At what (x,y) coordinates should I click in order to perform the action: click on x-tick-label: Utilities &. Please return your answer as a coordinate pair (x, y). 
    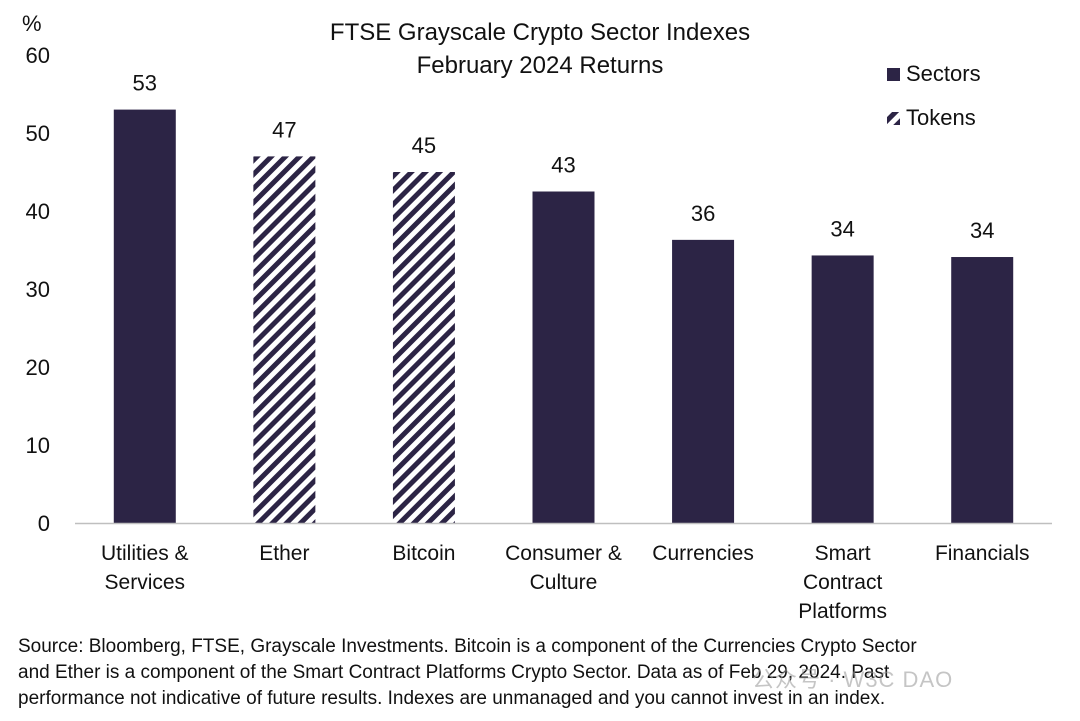
    Looking at the image, I should click on (145, 553).